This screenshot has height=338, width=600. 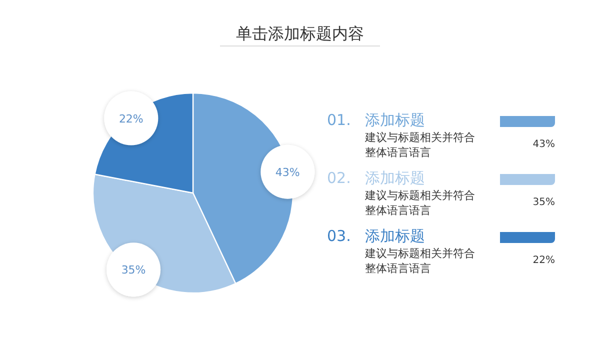 I want to click on data-label: 43%, so click(x=287, y=172).